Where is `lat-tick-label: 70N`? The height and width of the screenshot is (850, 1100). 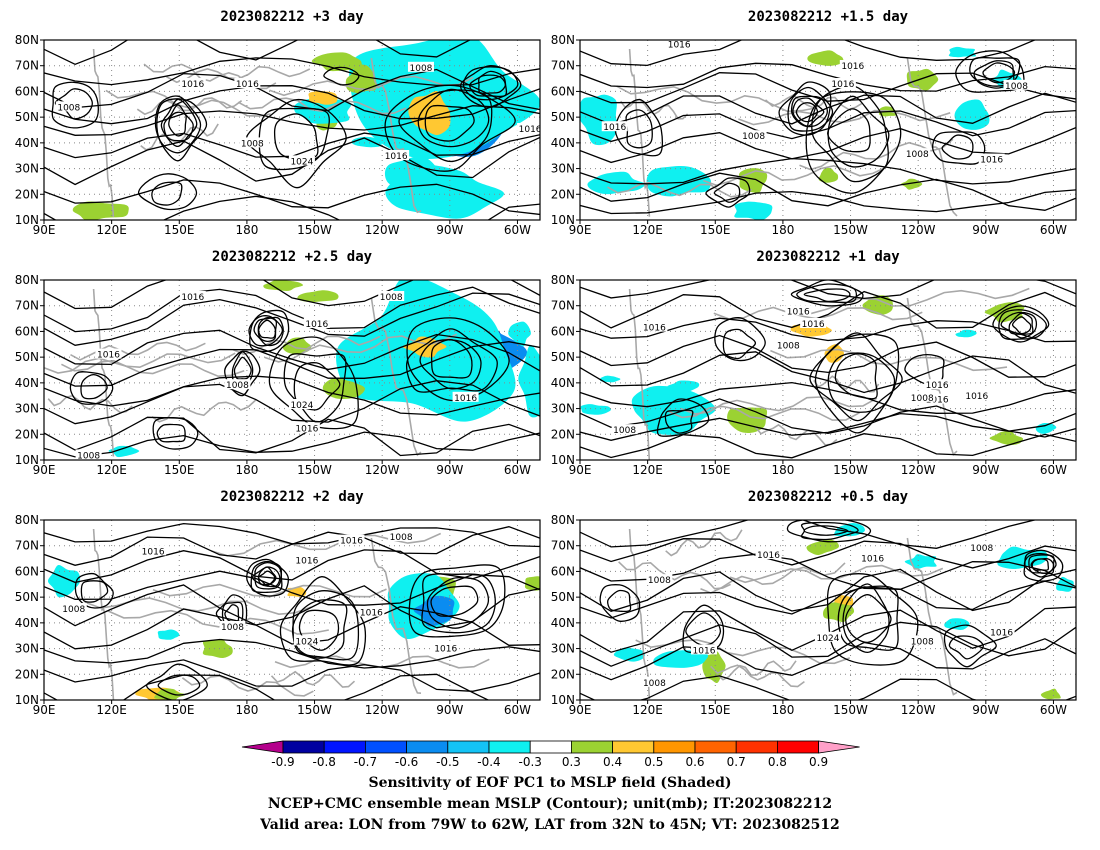 lat-tick-label: 70N is located at coordinates (563, 546).